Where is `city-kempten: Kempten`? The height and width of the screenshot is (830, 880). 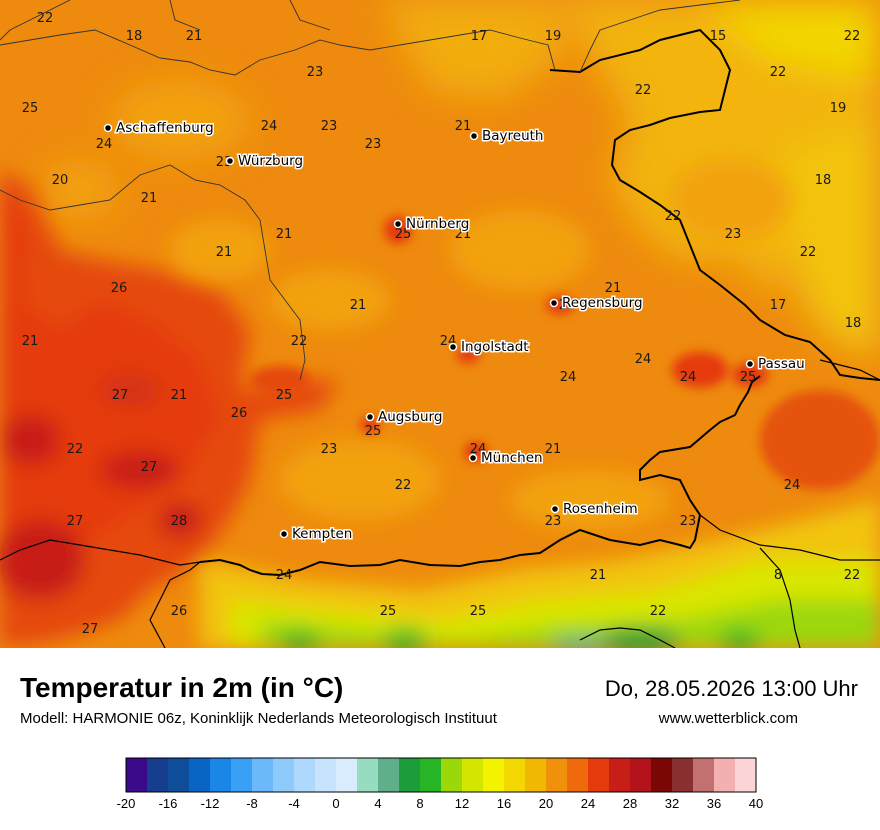
city-kempten: Kempten is located at coordinates (316, 534).